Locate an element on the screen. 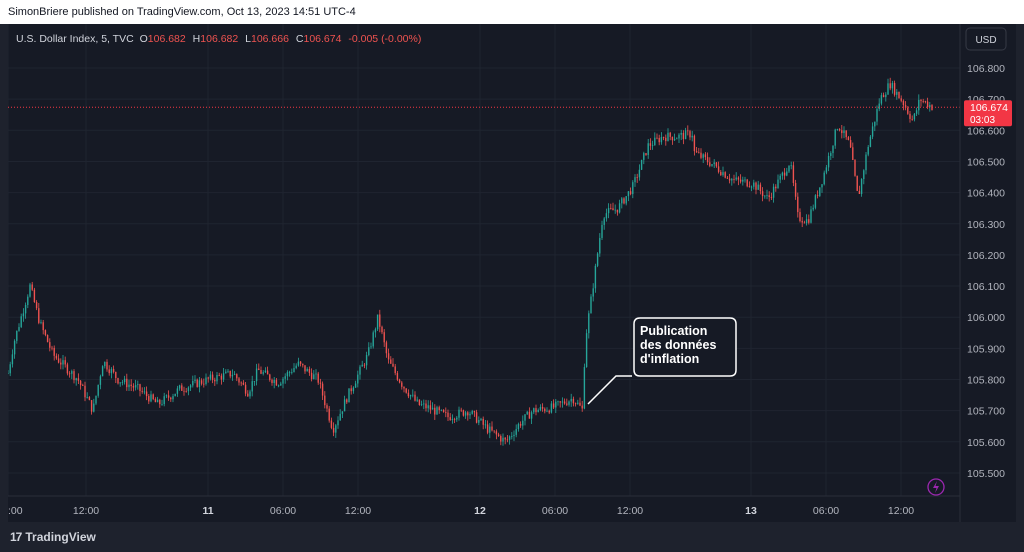 The image size is (1024, 552). y-tick-label: 105.800 is located at coordinates (986, 381).